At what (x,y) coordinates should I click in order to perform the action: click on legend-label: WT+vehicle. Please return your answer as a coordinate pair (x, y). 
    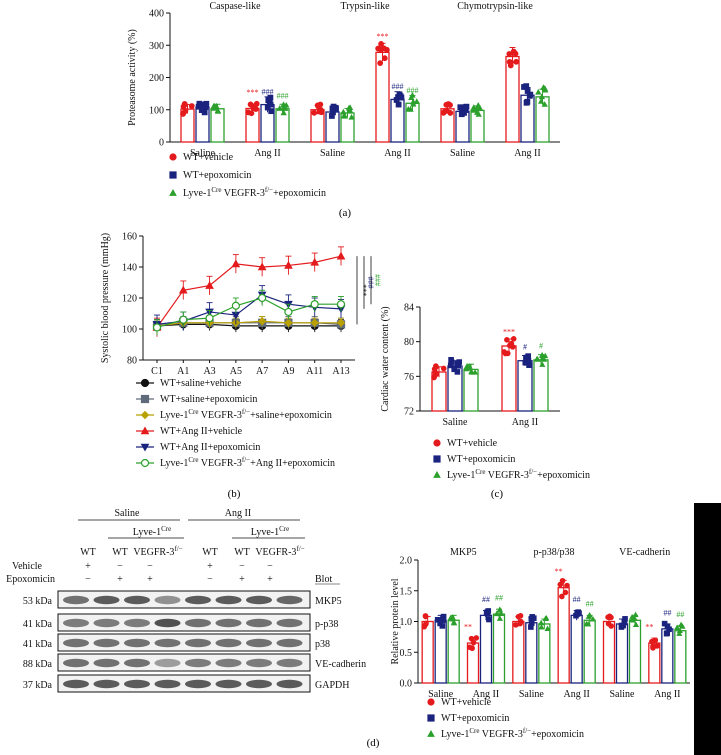
    Looking at the image, I should click on (466, 702).